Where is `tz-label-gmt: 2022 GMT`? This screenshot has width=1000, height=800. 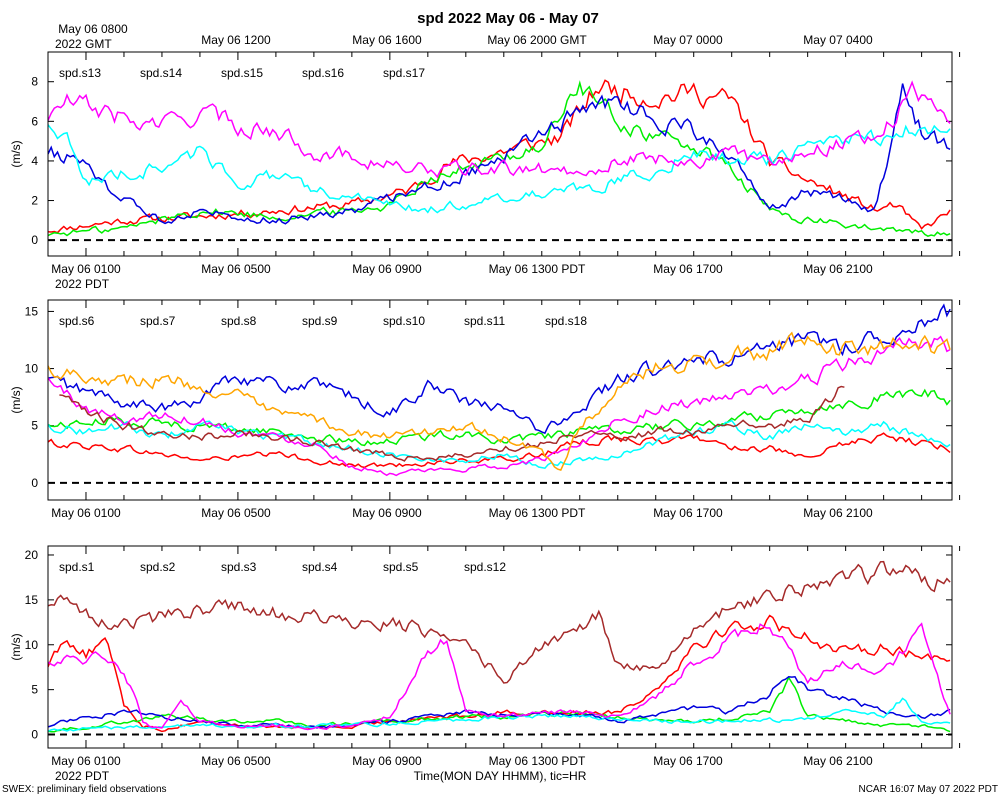 tz-label-gmt: 2022 GMT is located at coordinates (83, 44).